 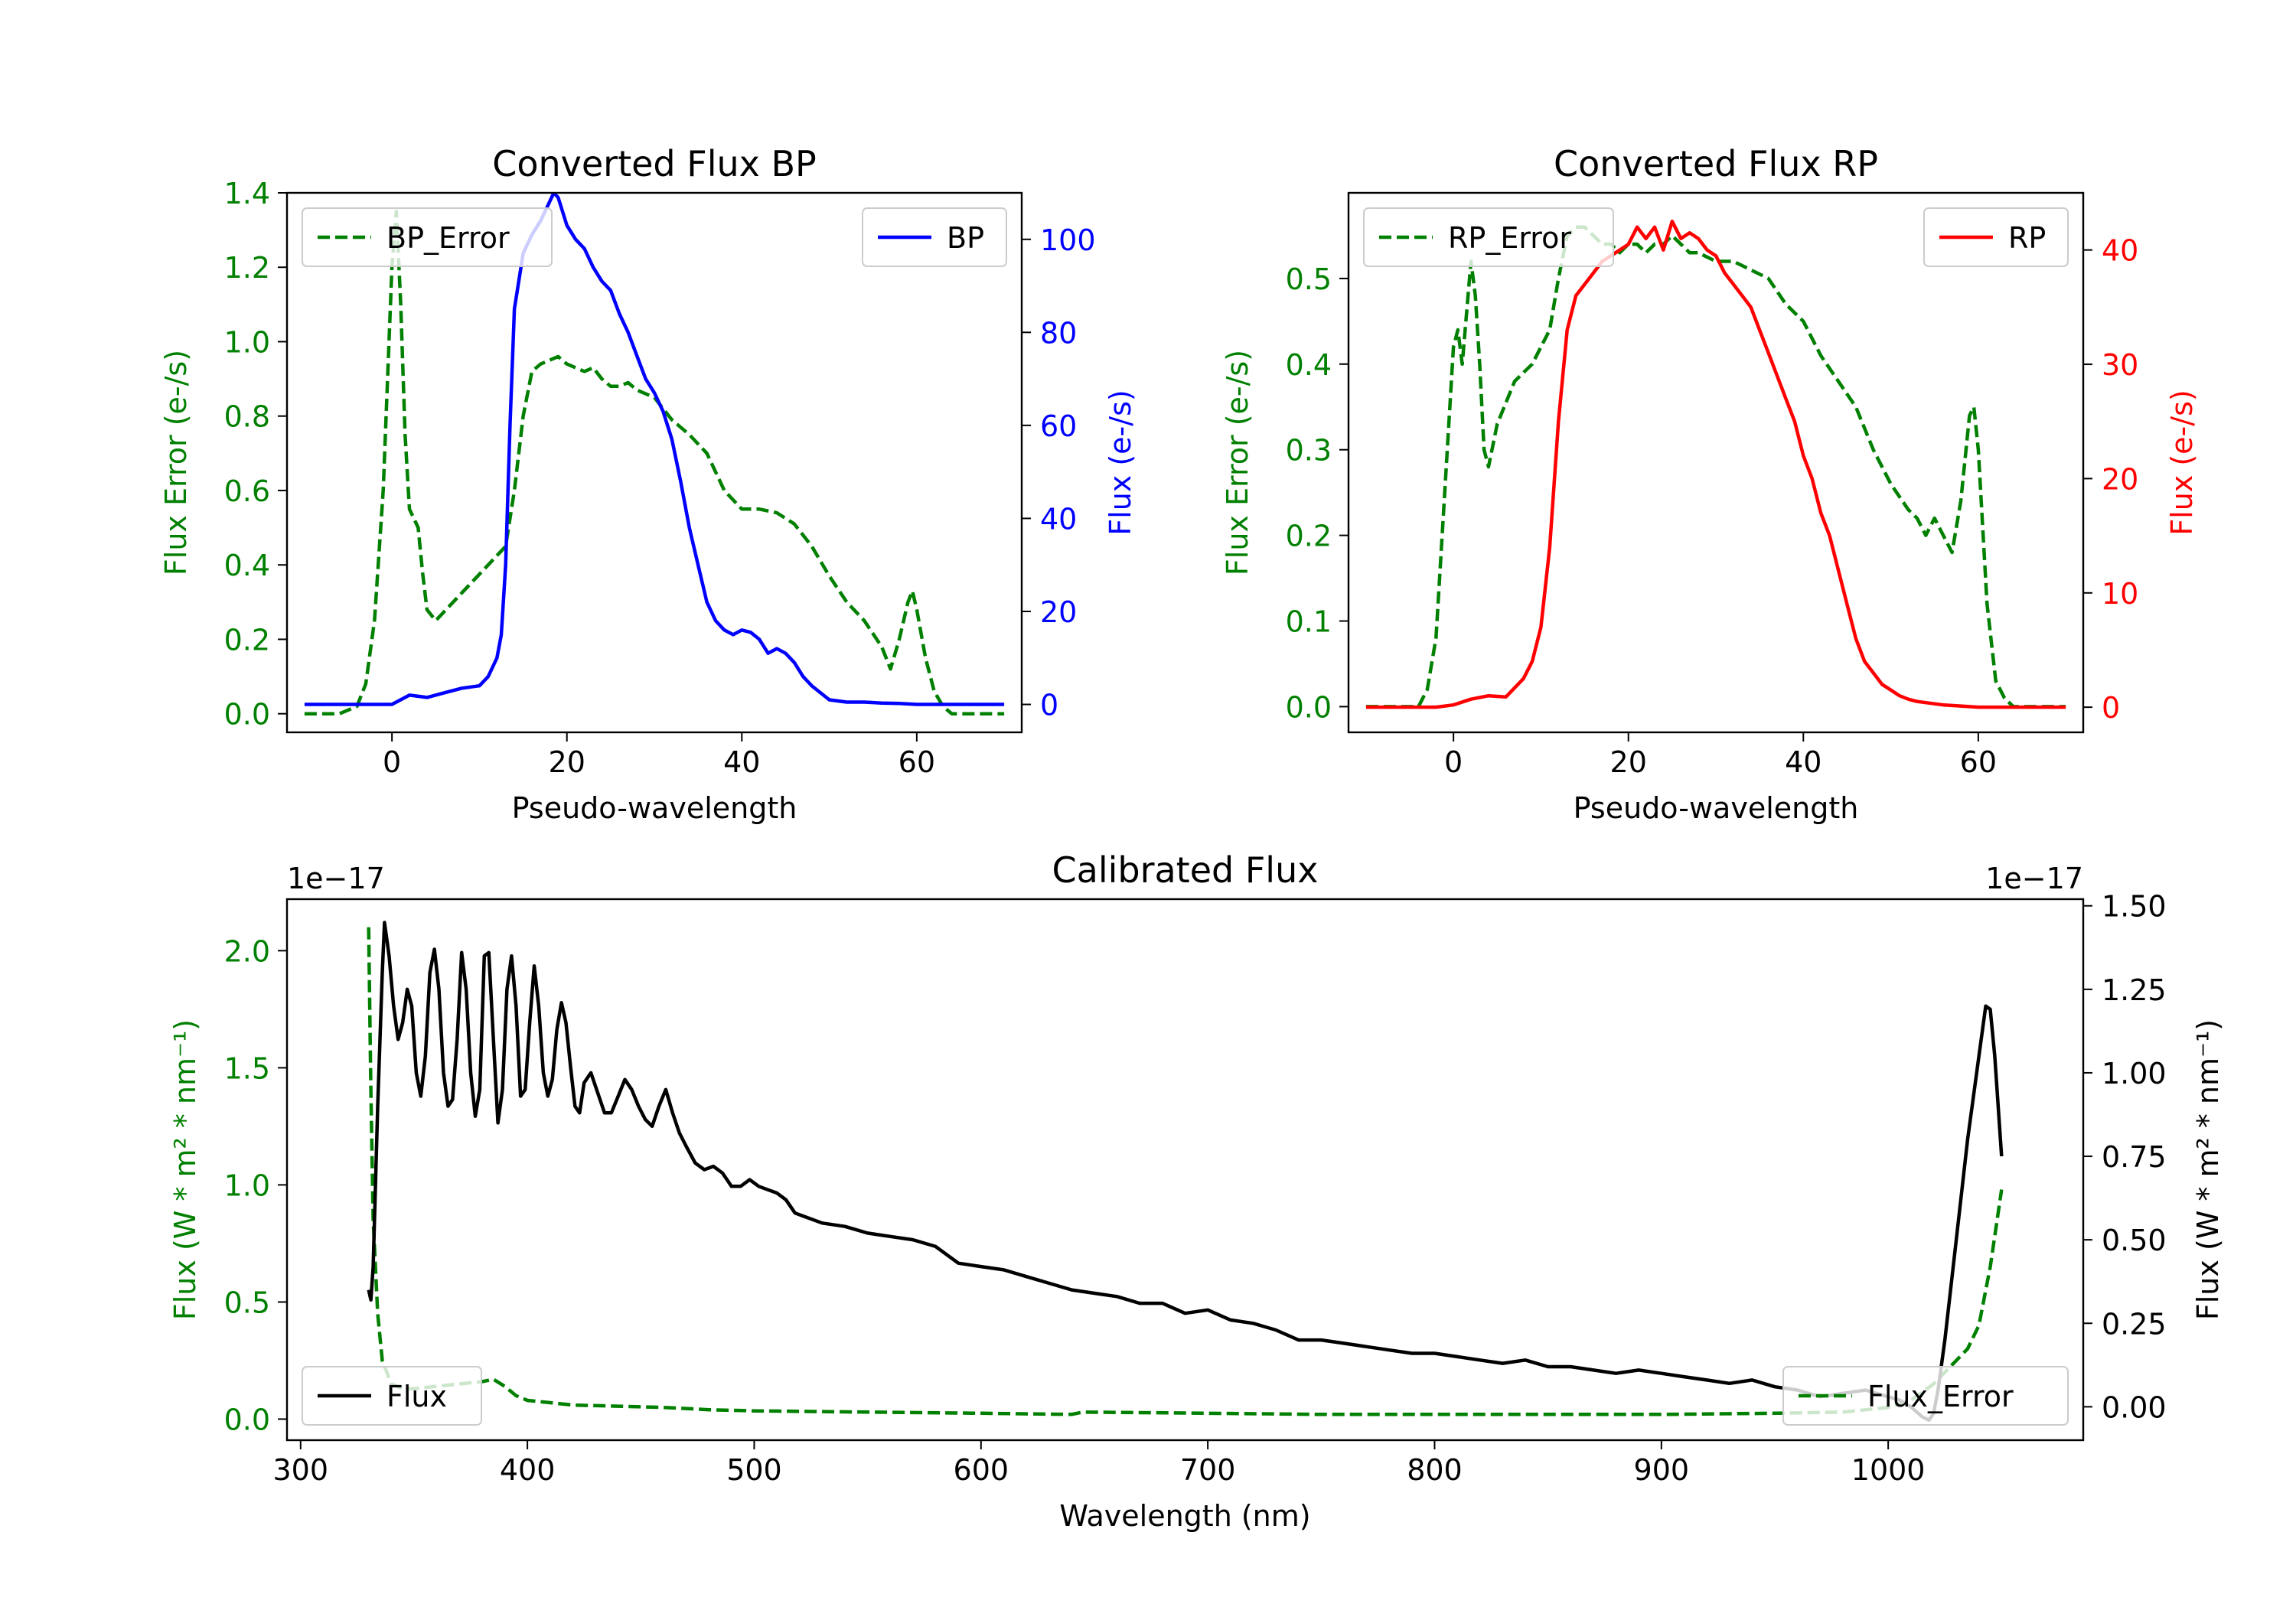 What do you see at coordinates (1058, 426) in the screenshot?
I see `bp-right-tick-label: 60` at bounding box center [1058, 426].